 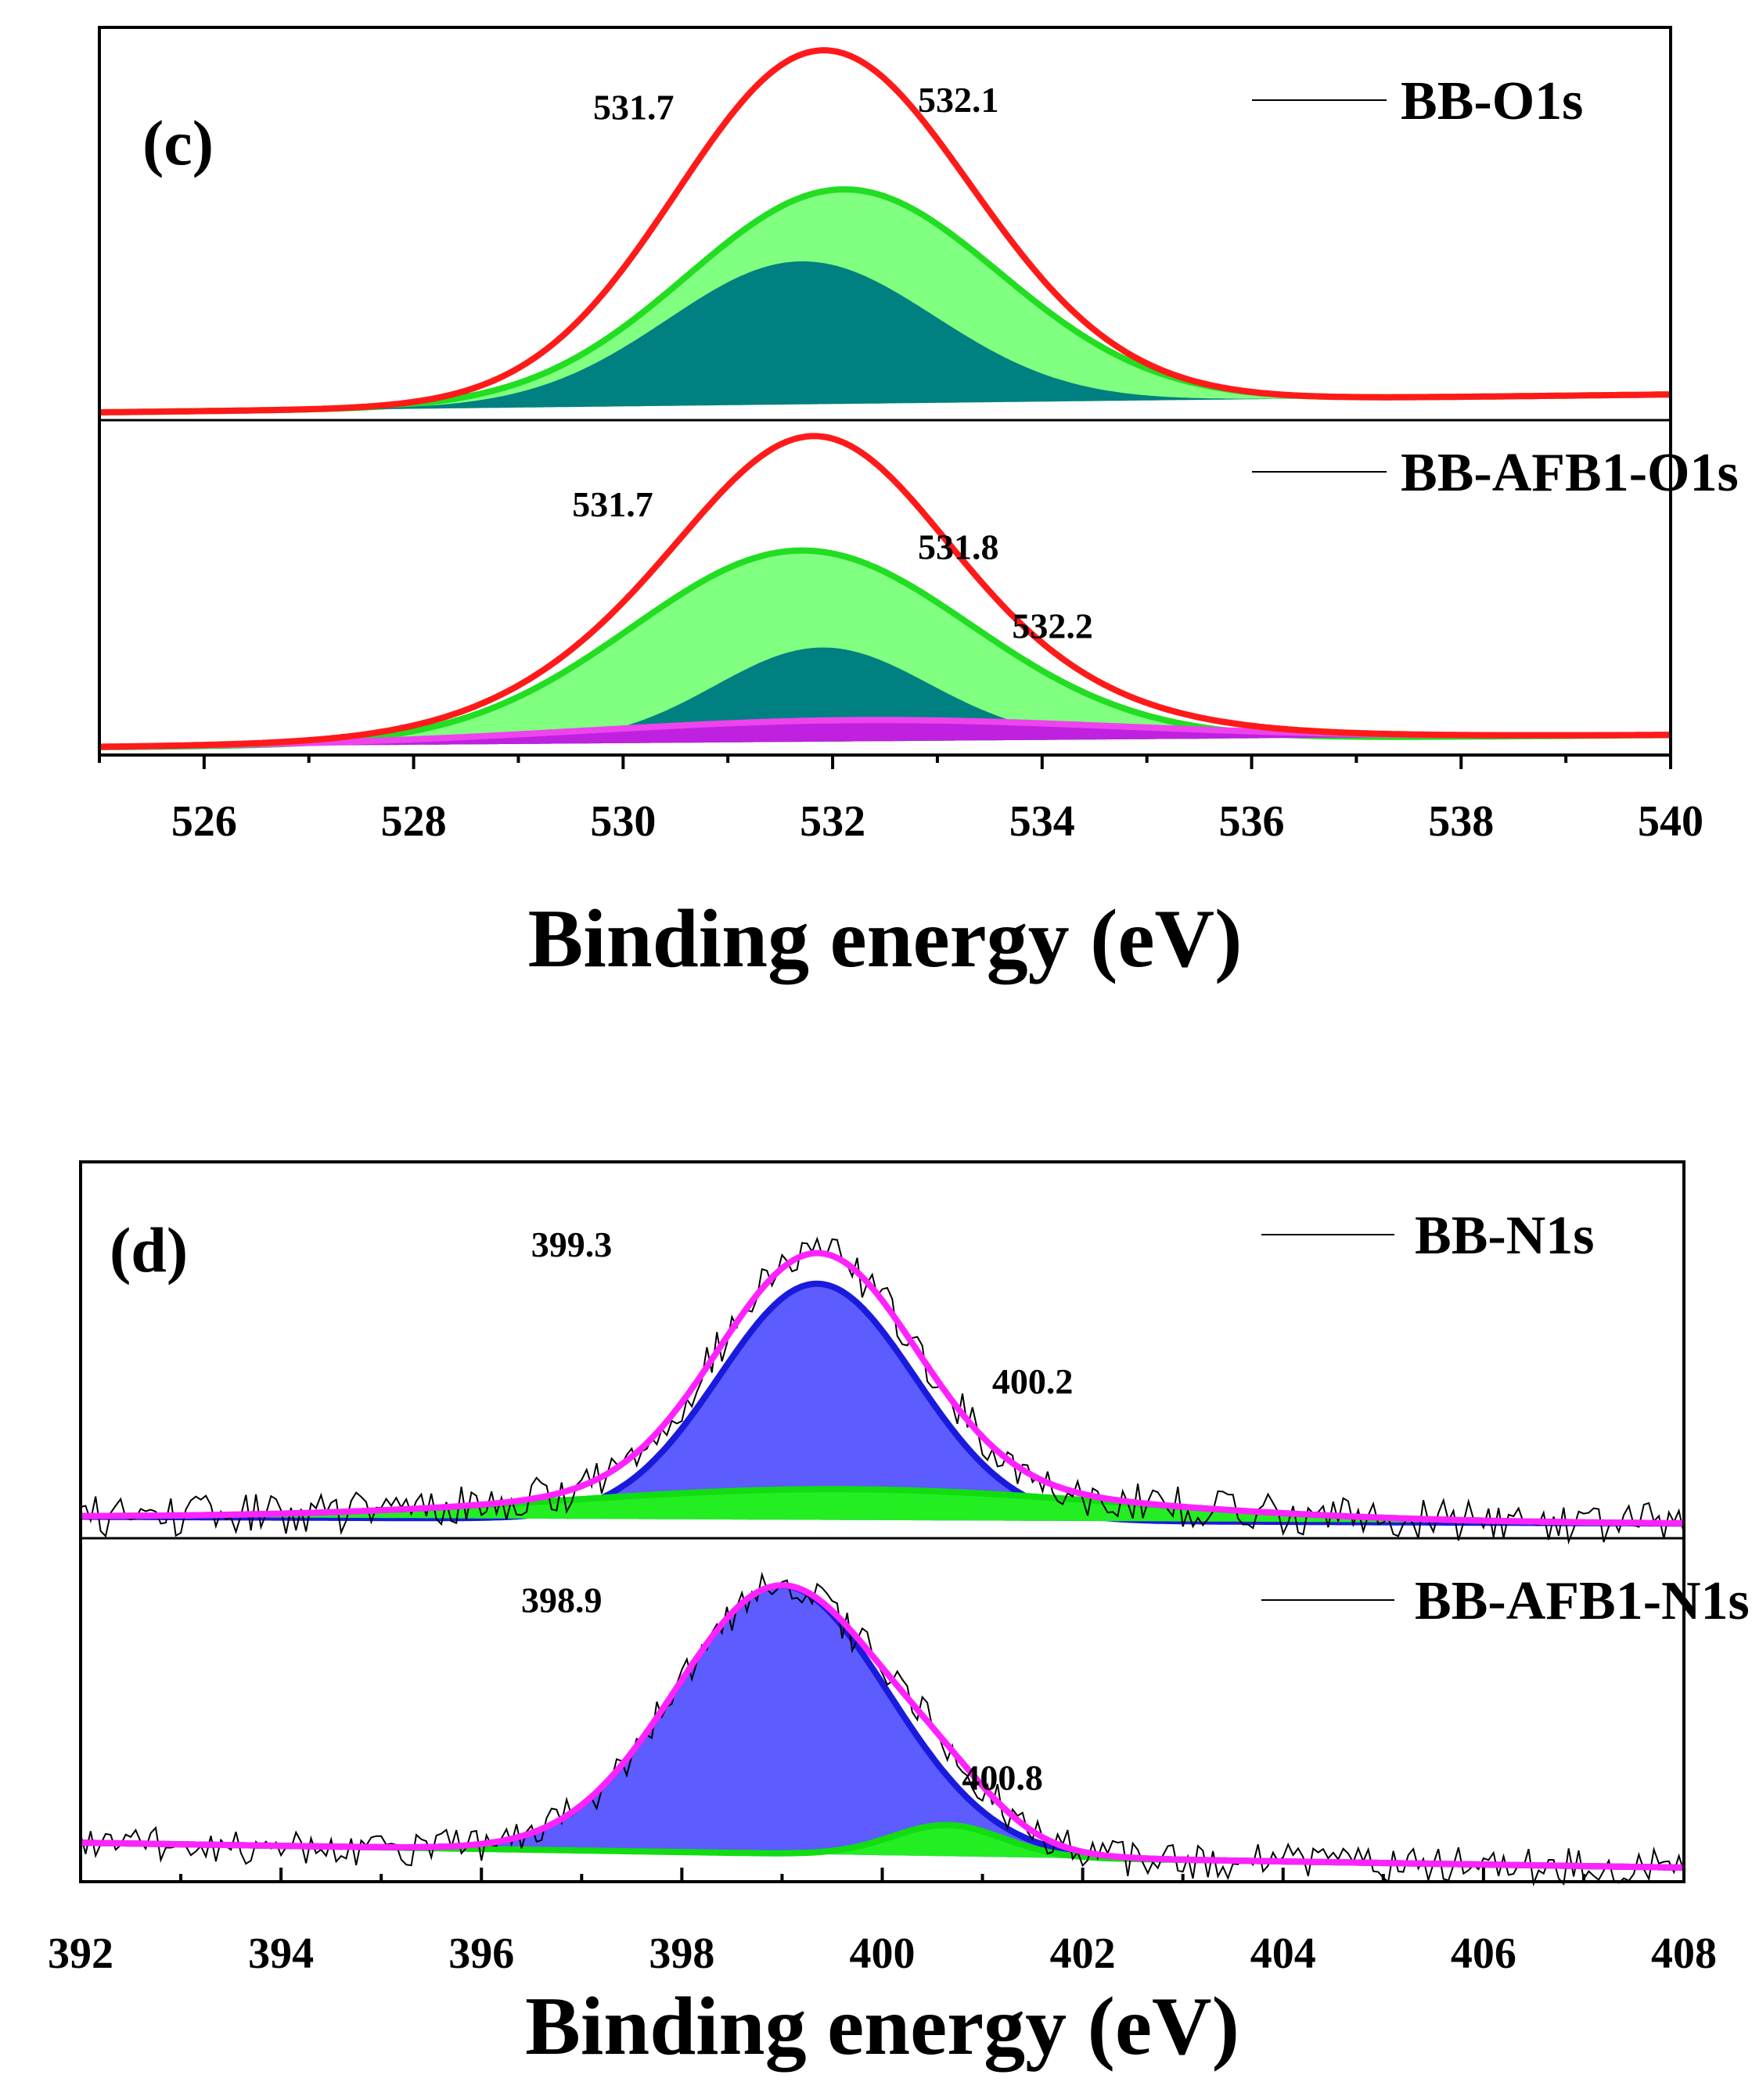 I want to click on x-tick-label: 408, so click(x=1684, y=1953).